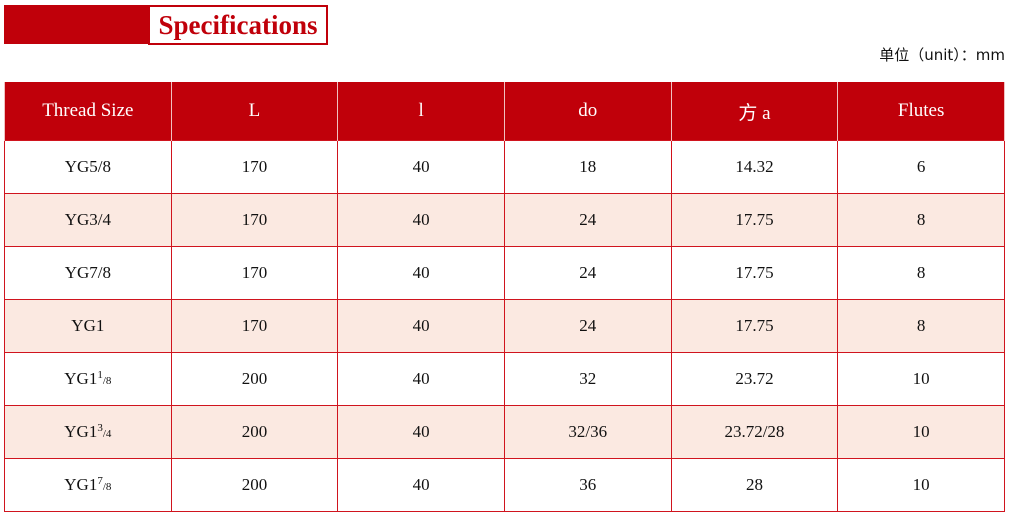 Image resolution: width=1017 pixels, height=526 pixels. Describe the element at coordinates (238, 25) in the screenshot. I see `page-title: Specifications` at that location.